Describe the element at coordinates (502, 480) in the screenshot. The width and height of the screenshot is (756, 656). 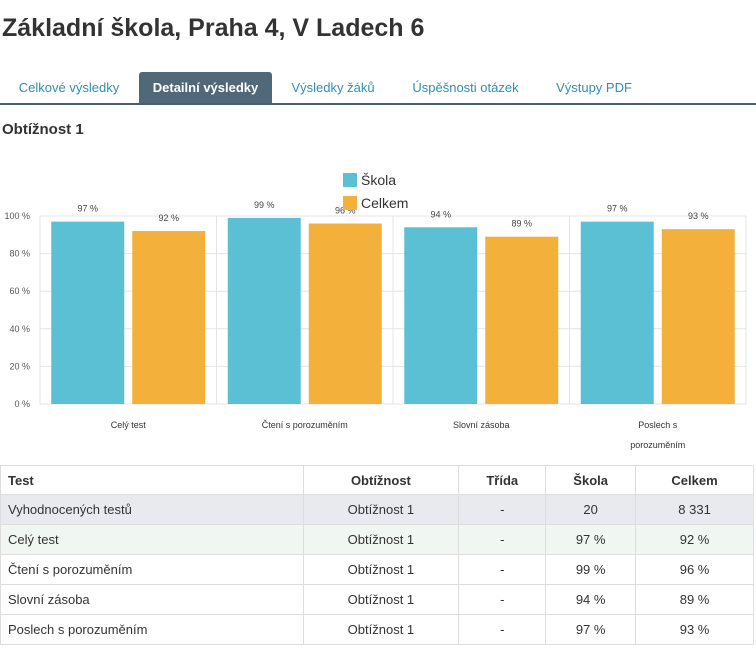
I see `column-header-trida: Třída` at that location.